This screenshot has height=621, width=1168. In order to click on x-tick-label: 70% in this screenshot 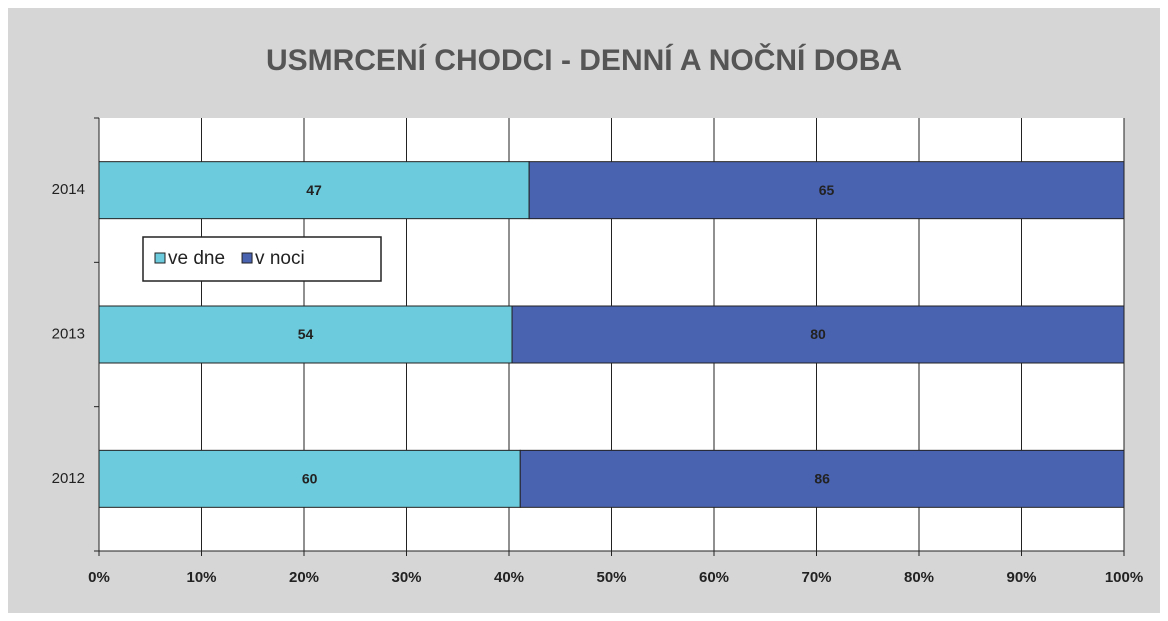, I will do `click(816, 577)`.